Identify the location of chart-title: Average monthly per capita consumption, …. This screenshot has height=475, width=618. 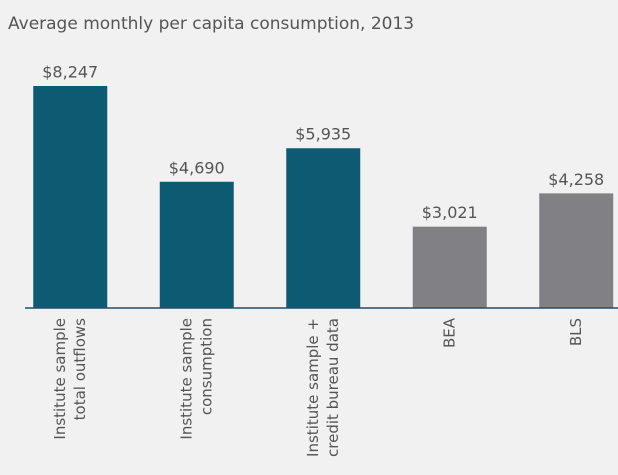
(211, 24).